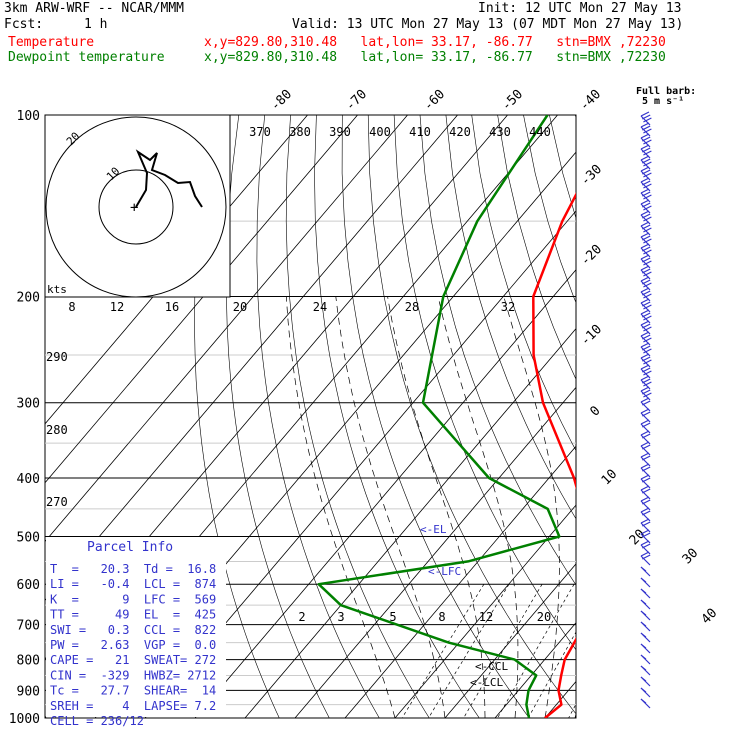 Image resolution: width=740 pixels, height=740 pixels. Describe the element at coordinates (591, 175) in the screenshot. I see `isotherm-tick-label: -30` at that location.